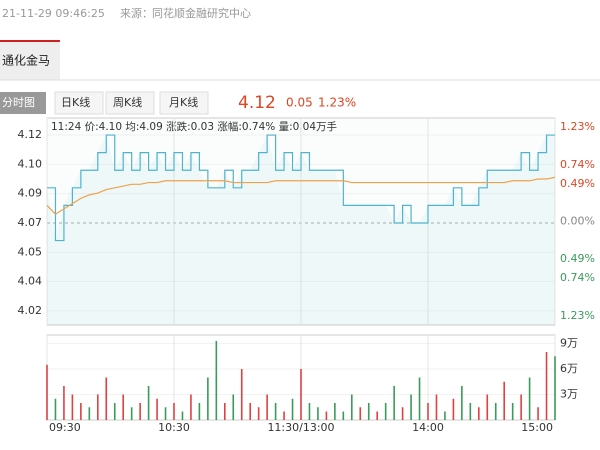 This screenshot has height=450, width=600. I want to click on x-tick-label: 09:30, so click(65, 427).